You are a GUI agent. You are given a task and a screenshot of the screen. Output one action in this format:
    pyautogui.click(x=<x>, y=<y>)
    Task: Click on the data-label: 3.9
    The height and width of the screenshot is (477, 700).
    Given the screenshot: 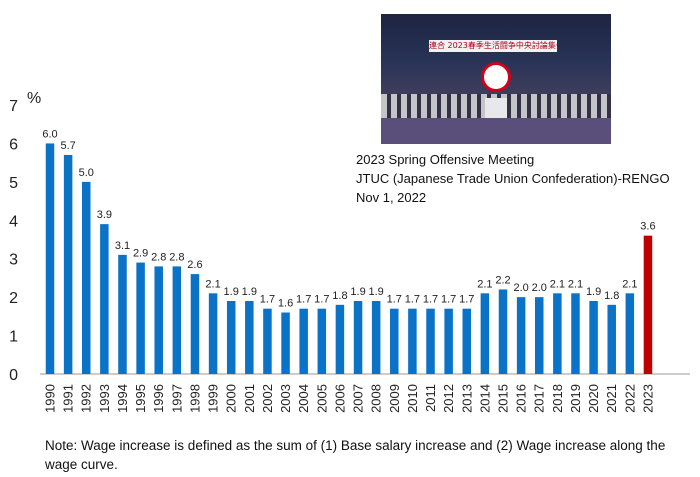 What is the action you would take?
    pyautogui.click(x=104, y=215)
    